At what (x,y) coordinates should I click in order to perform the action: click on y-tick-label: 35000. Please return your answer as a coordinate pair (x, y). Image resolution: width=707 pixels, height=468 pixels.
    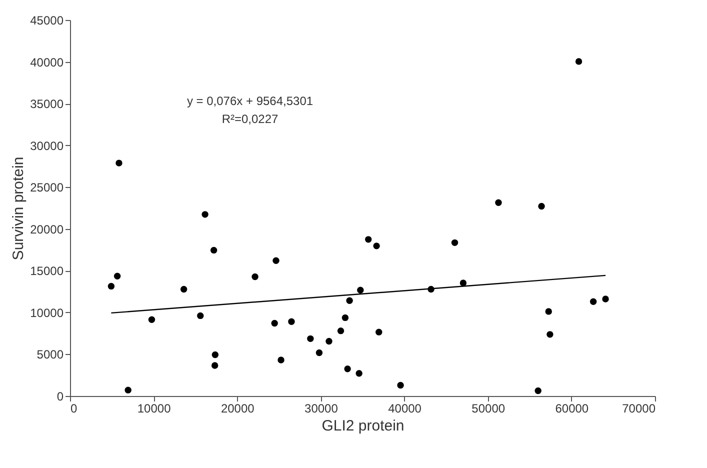
    Looking at the image, I should click on (47, 104).